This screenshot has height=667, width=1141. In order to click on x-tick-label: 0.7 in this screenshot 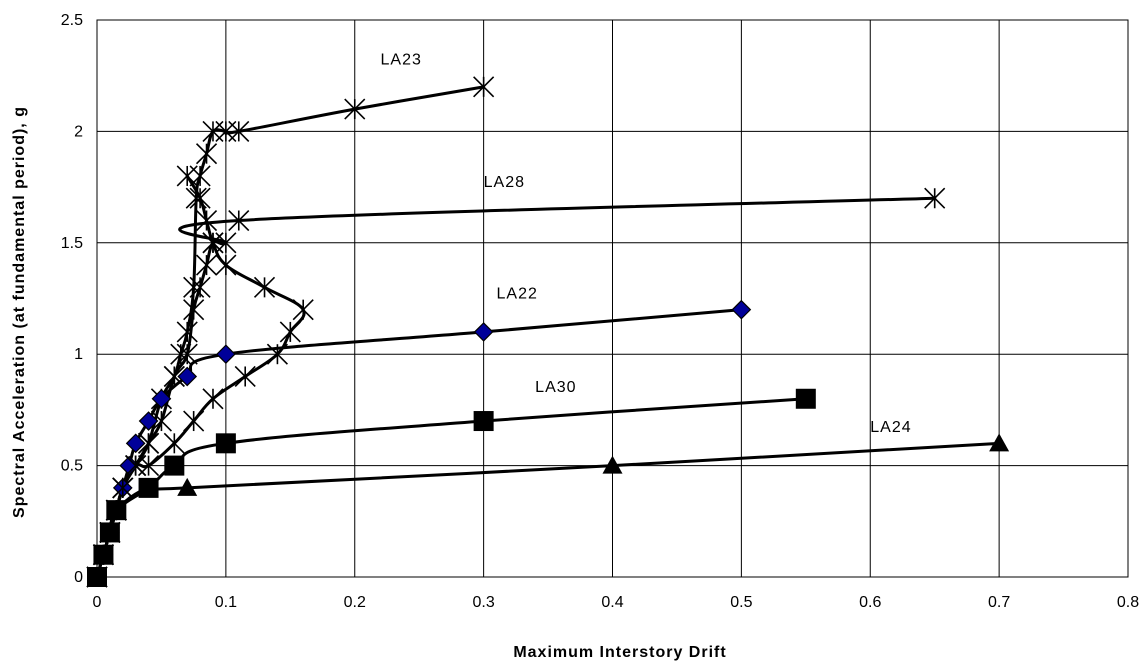, I will do `click(999, 602)`.